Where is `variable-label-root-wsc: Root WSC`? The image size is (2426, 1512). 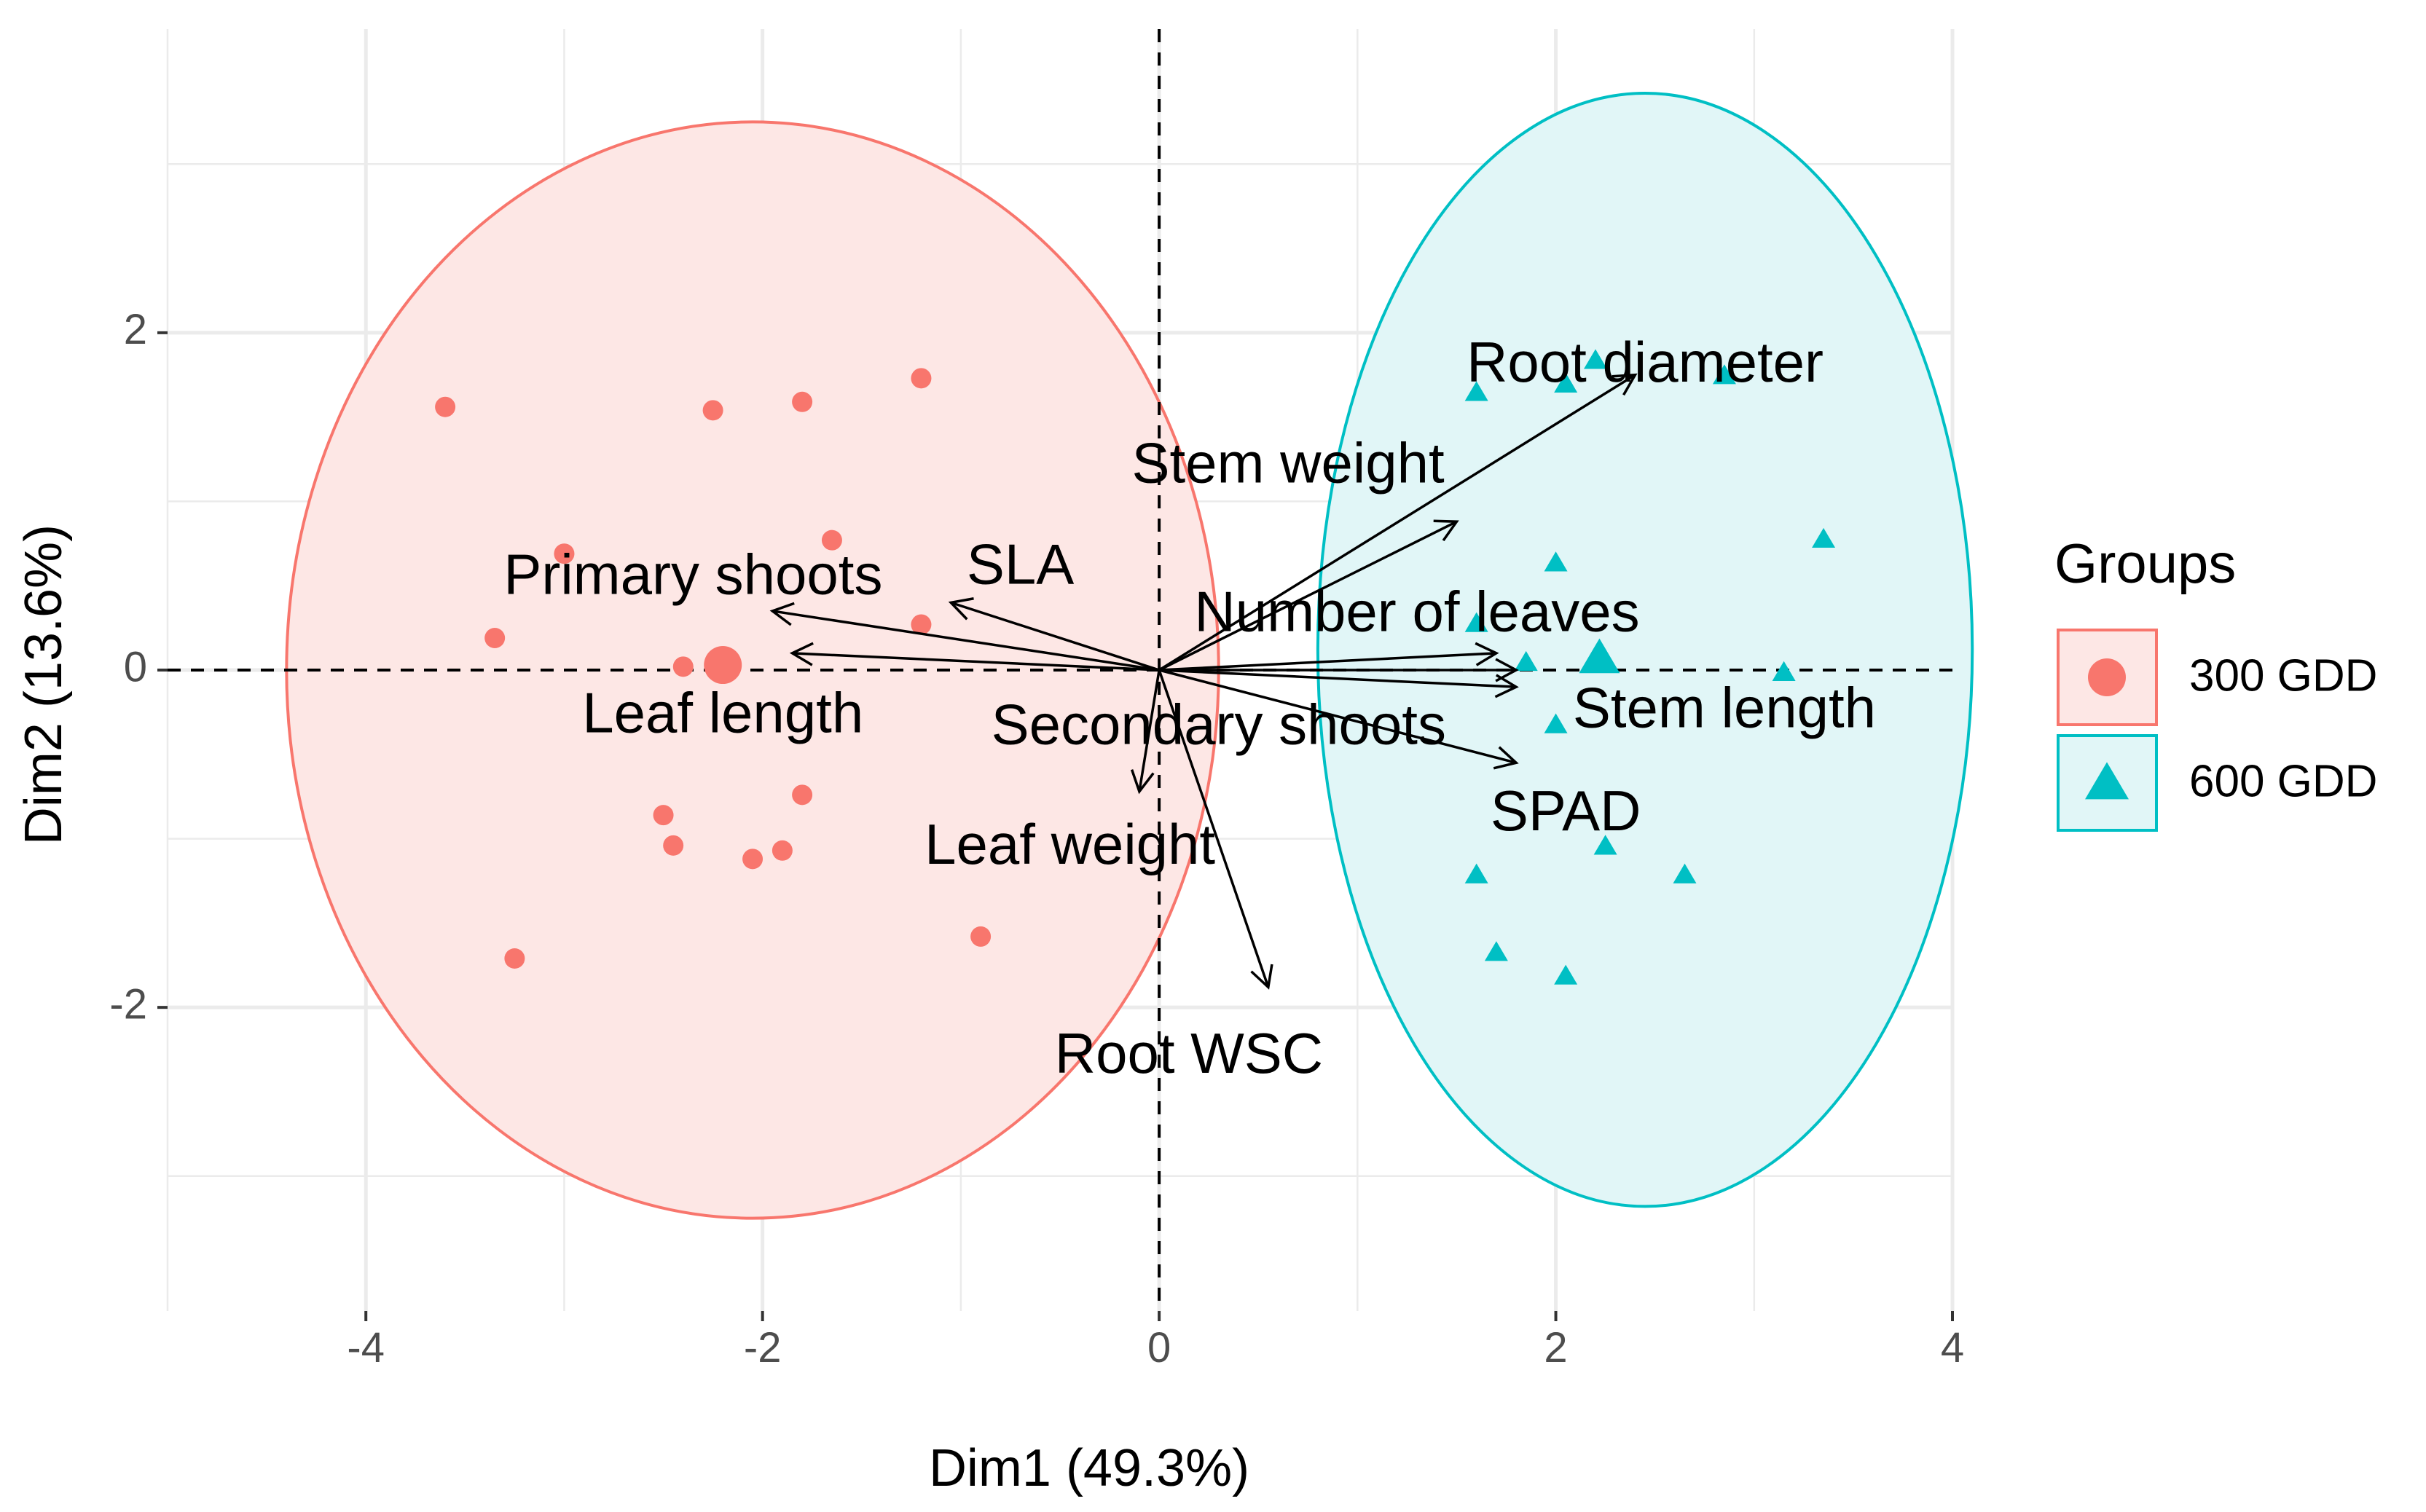 variable-label-root-wsc: Root WSC is located at coordinates (1189, 1053).